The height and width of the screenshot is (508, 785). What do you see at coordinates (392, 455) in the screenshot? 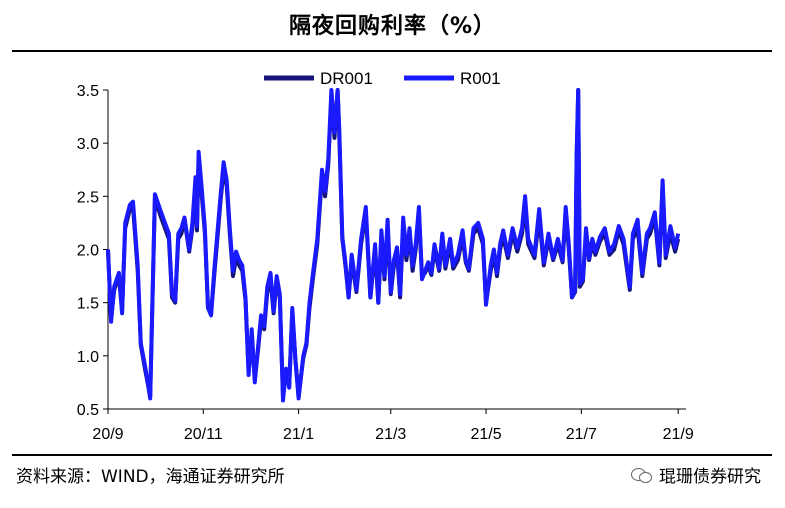
I see `bottom-rule` at bounding box center [392, 455].